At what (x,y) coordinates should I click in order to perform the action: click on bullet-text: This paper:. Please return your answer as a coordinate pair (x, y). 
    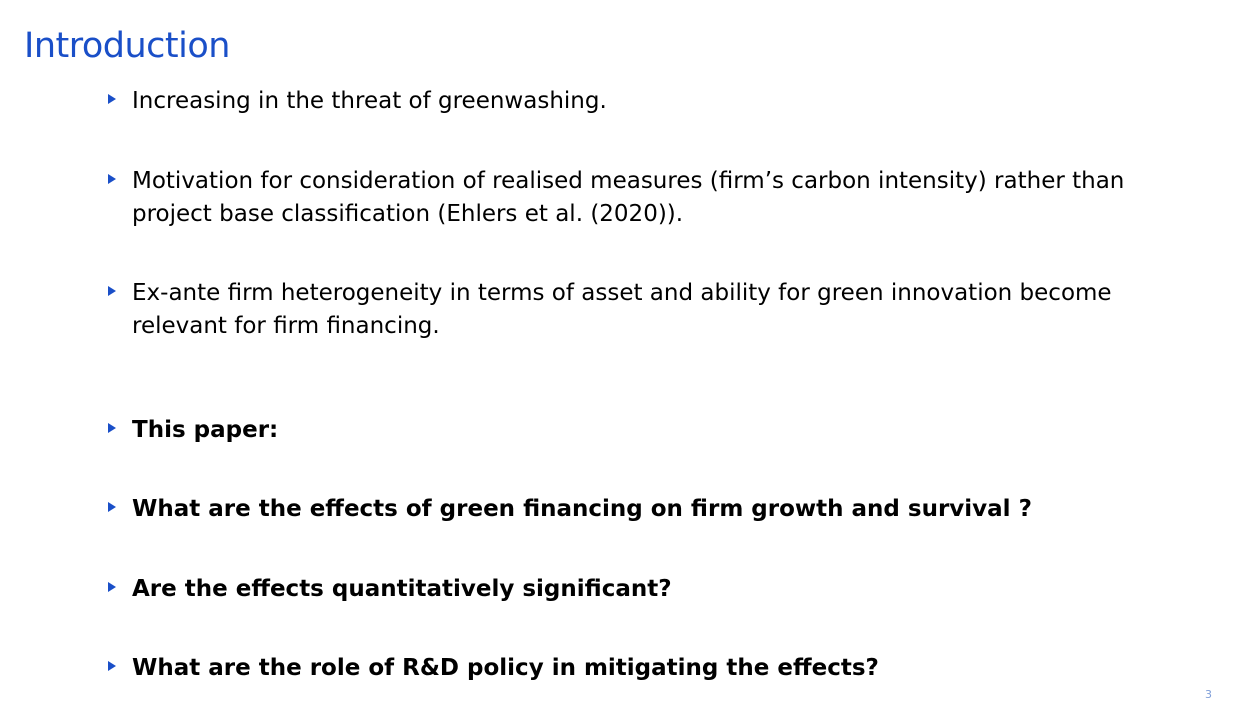
    Looking at the image, I should click on (205, 430).